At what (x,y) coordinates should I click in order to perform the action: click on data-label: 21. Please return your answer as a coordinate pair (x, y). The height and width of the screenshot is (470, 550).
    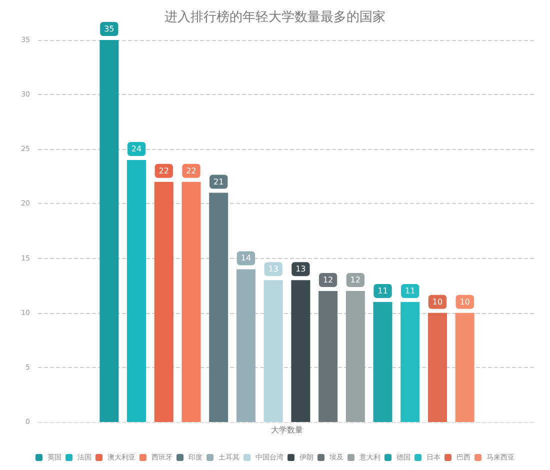
    Looking at the image, I should click on (219, 181).